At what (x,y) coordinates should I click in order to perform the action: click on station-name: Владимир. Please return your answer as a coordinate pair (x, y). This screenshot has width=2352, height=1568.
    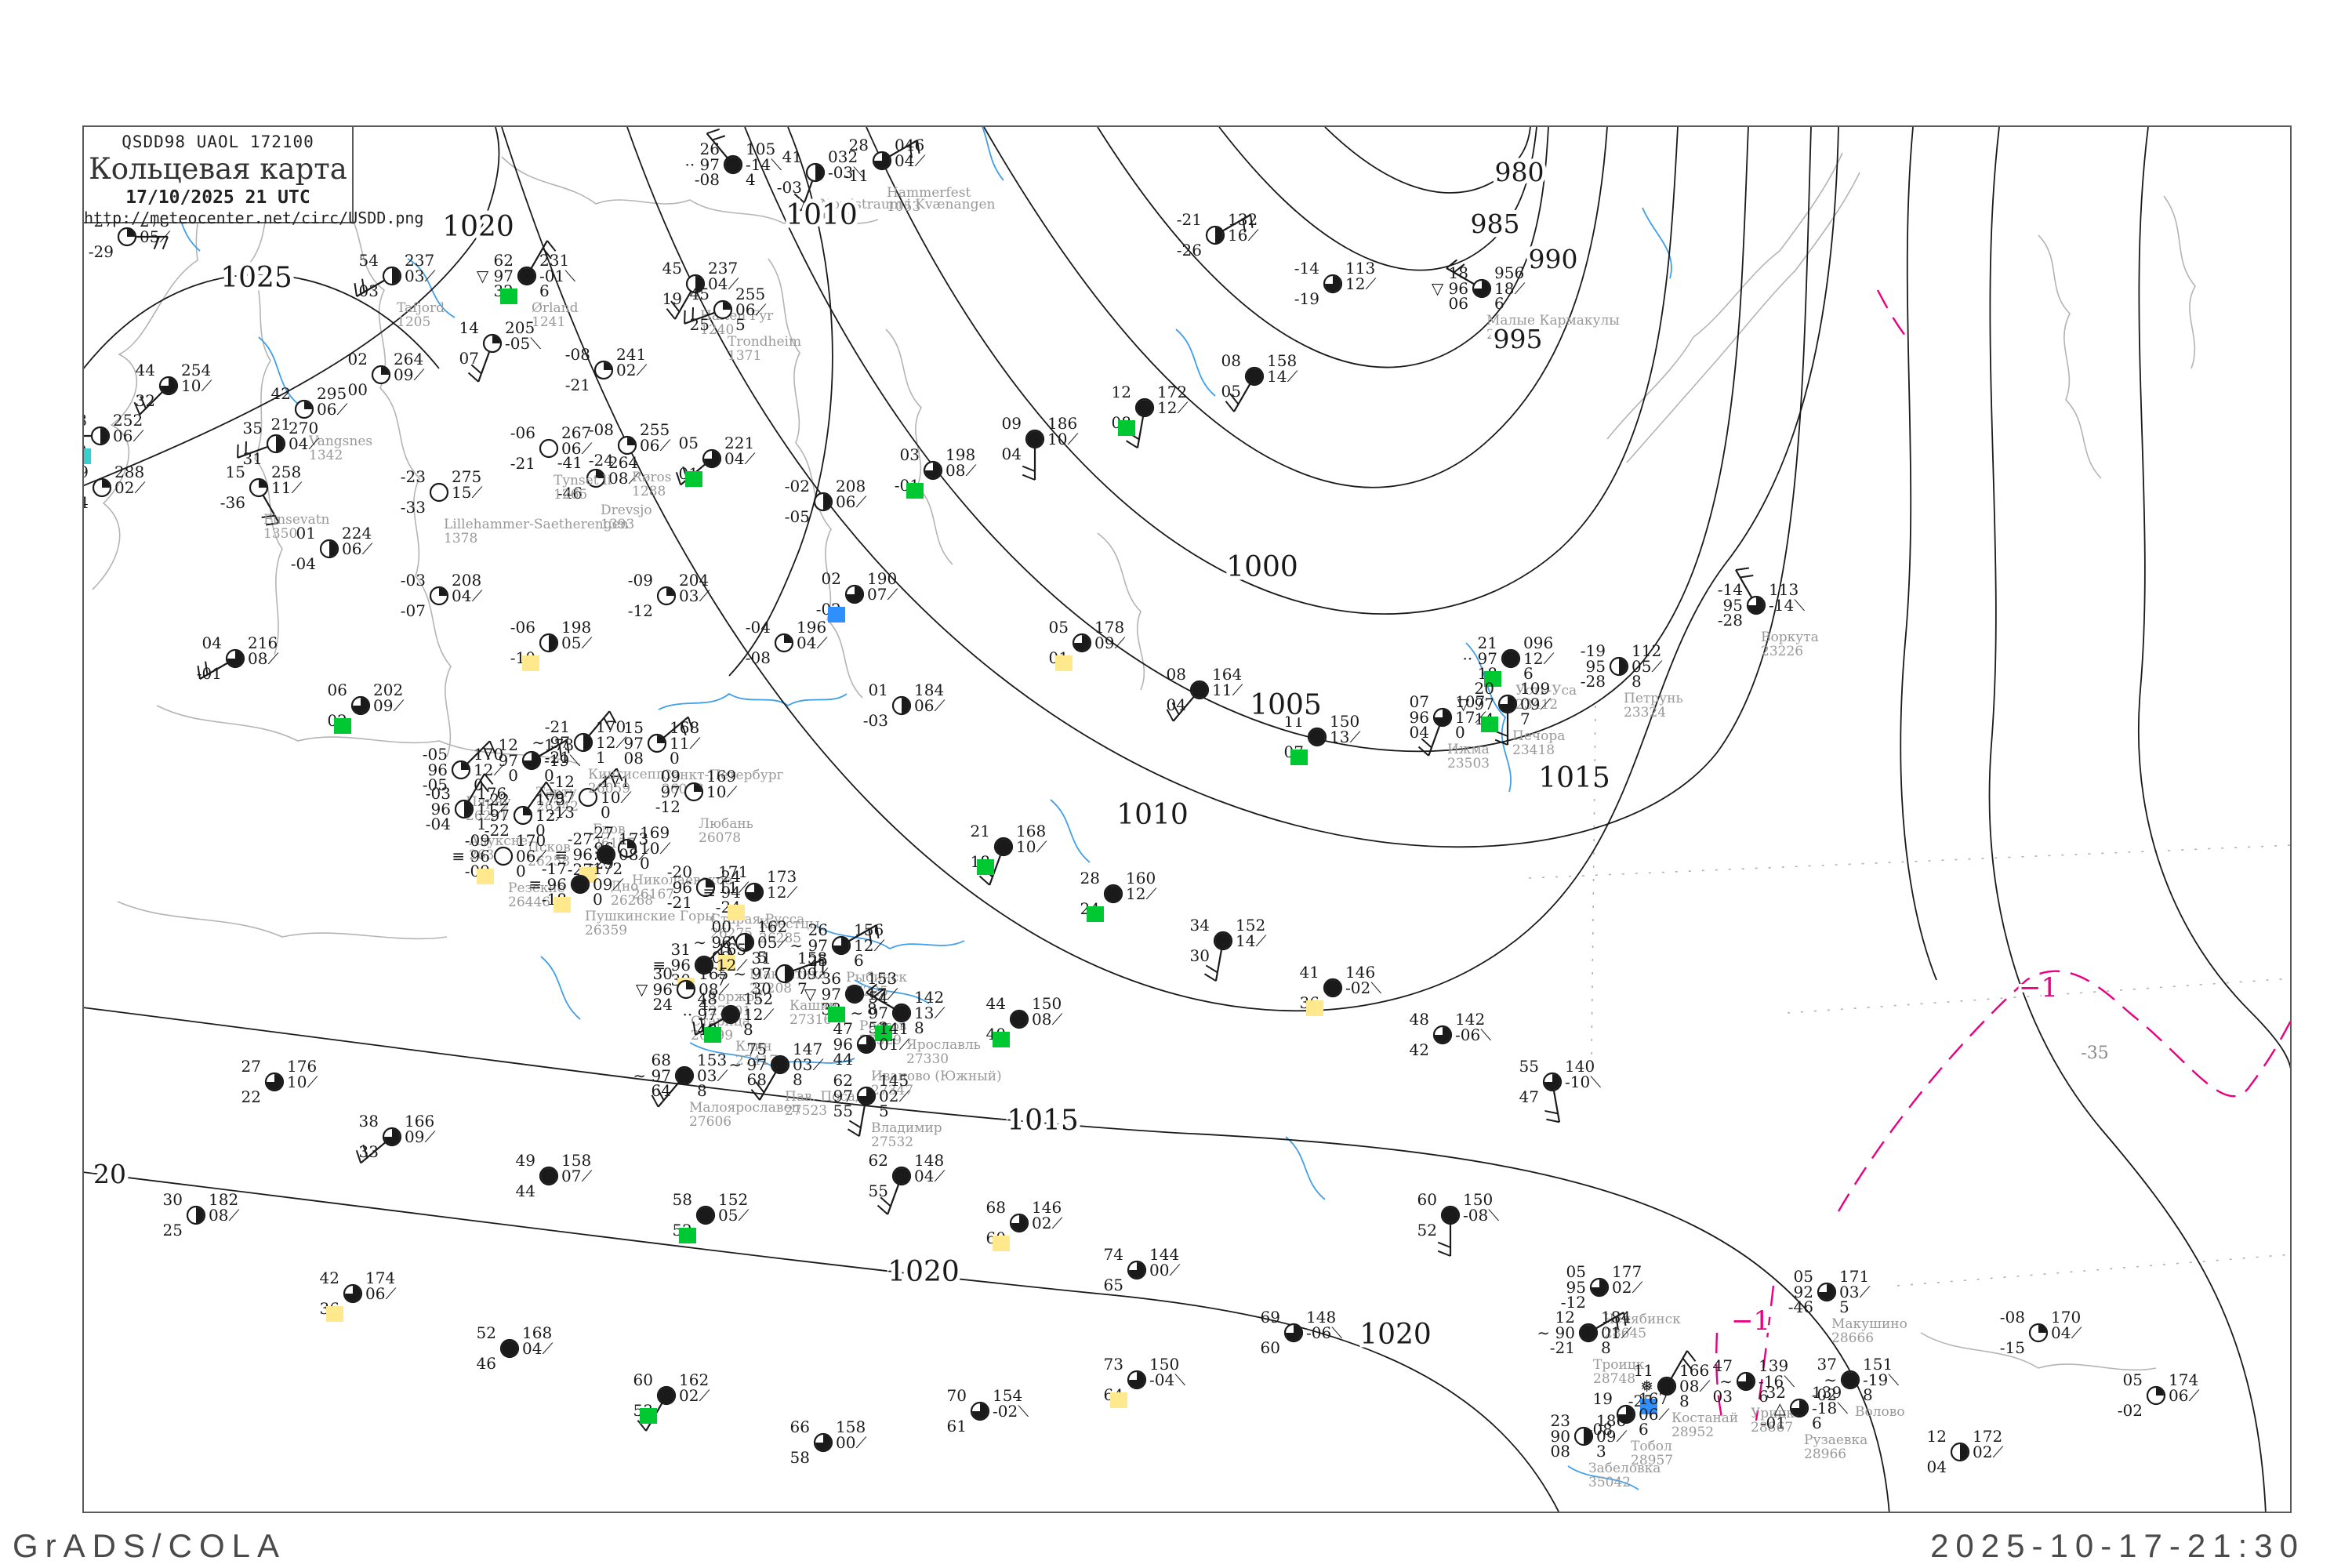
    Looking at the image, I should click on (906, 1128).